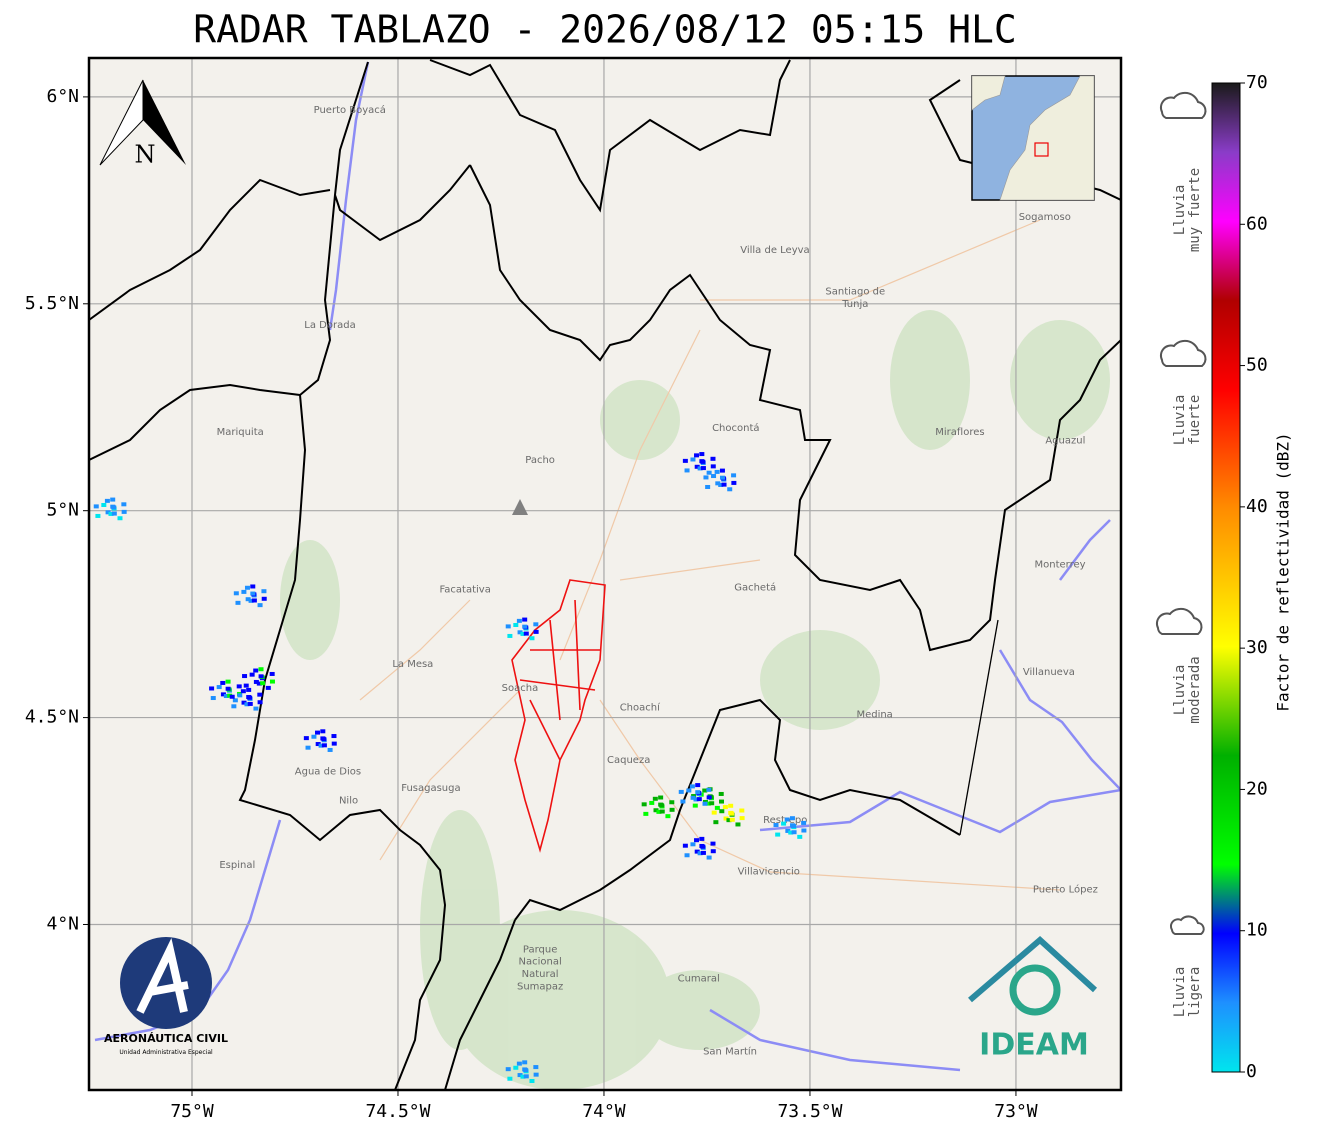  Describe the element at coordinates (540, 460) in the screenshot. I see `place-label: Pacho` at that location.